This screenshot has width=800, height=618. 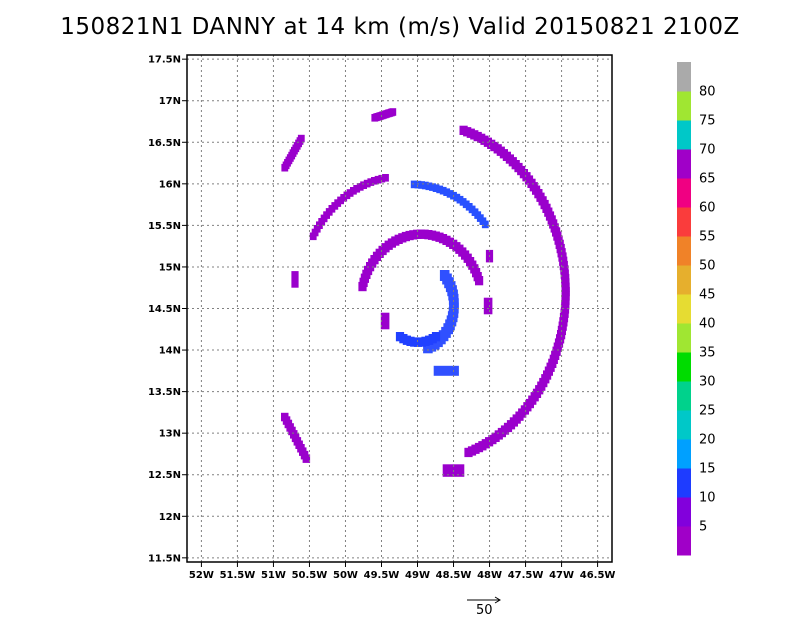 What do you see at coordinates (561, 575) in the screenshot?
I see `x-tick-label: 47W` at bounding box center [561, 575].